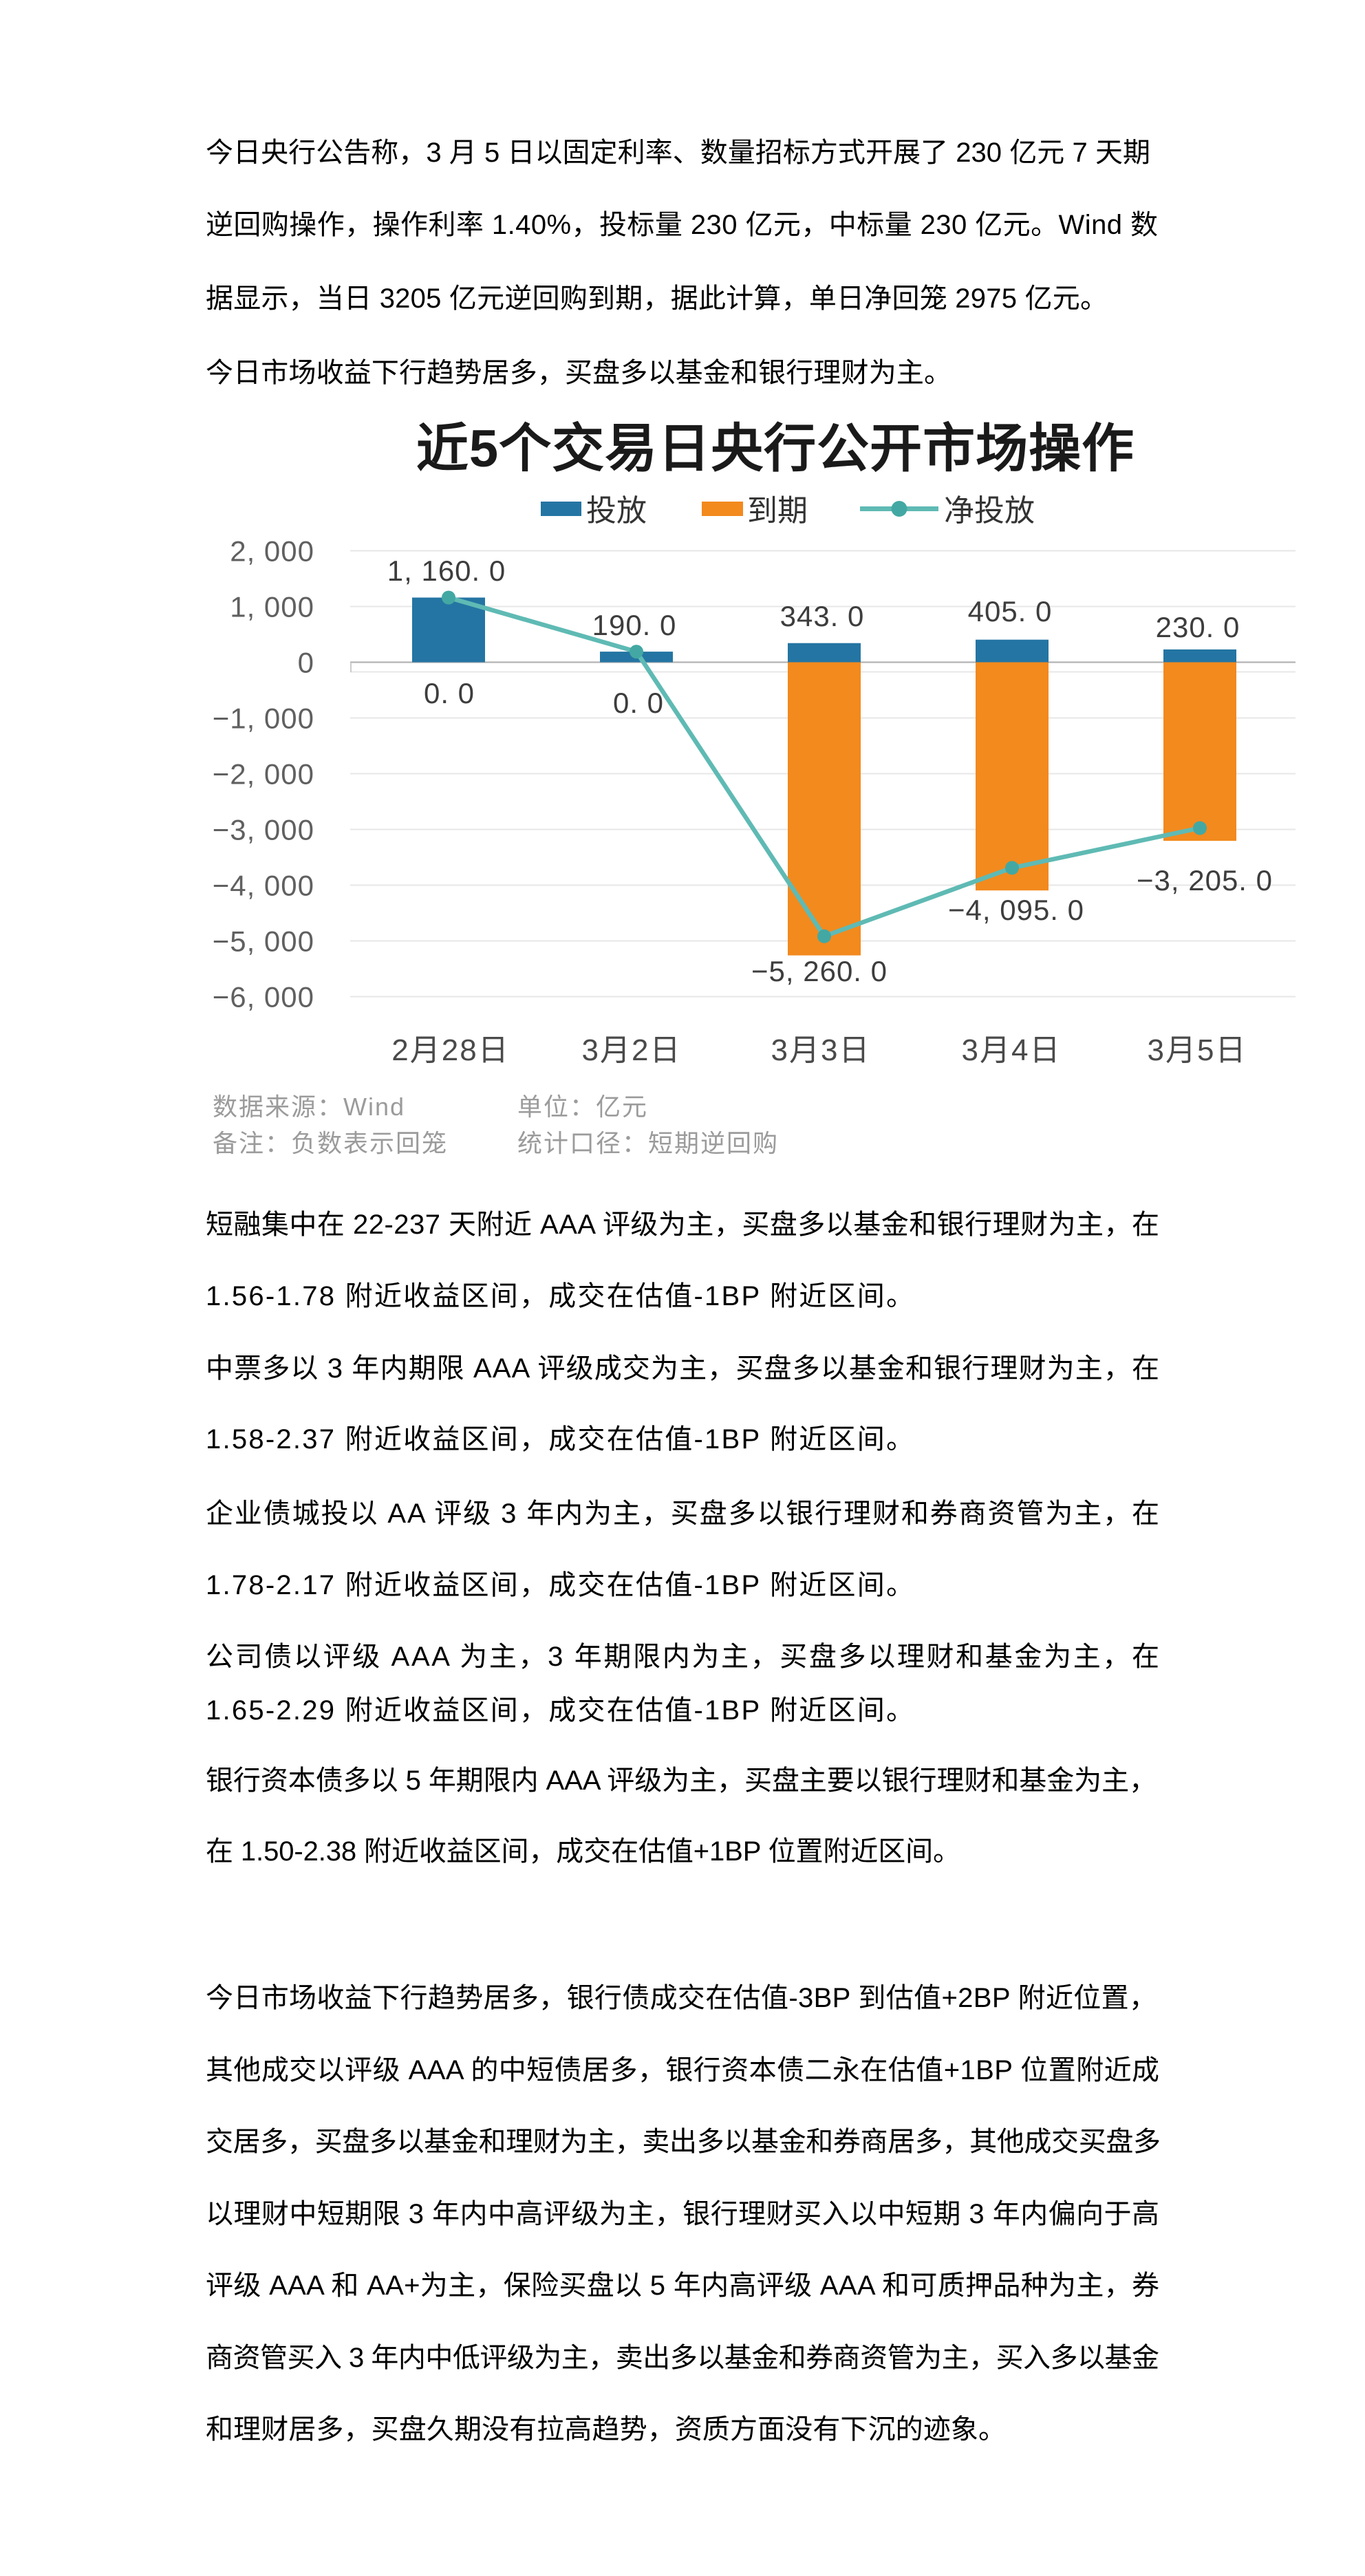 The image size is (1365, 2576). Describe the element at coordinates (579, 373) in the screenshot. I see `svg-text: 今日市场收益下行趋势居多，买盘多以基金和银行理财为主。` at that location.